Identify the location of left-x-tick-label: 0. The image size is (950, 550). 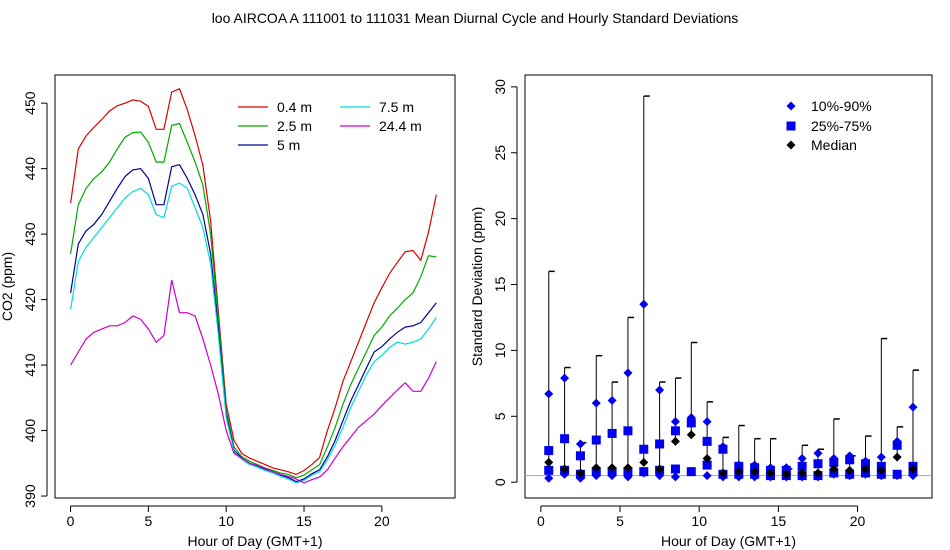
(71, 521).